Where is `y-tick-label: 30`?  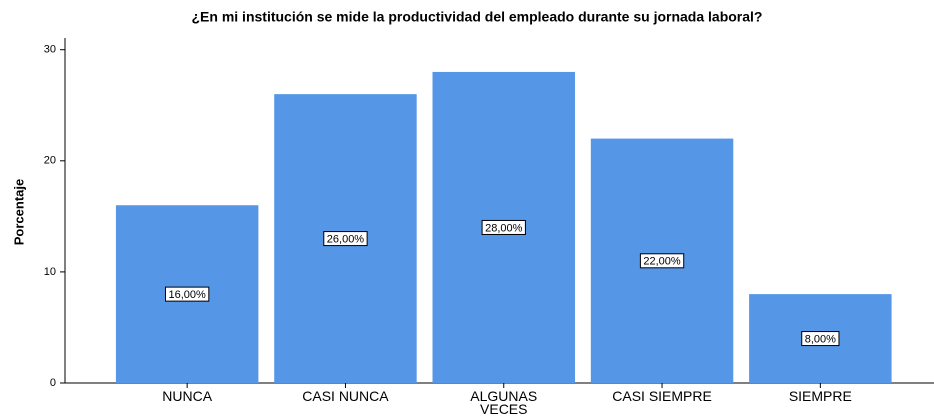
y-tick-label: 30 is located at coordinates (50, 50).